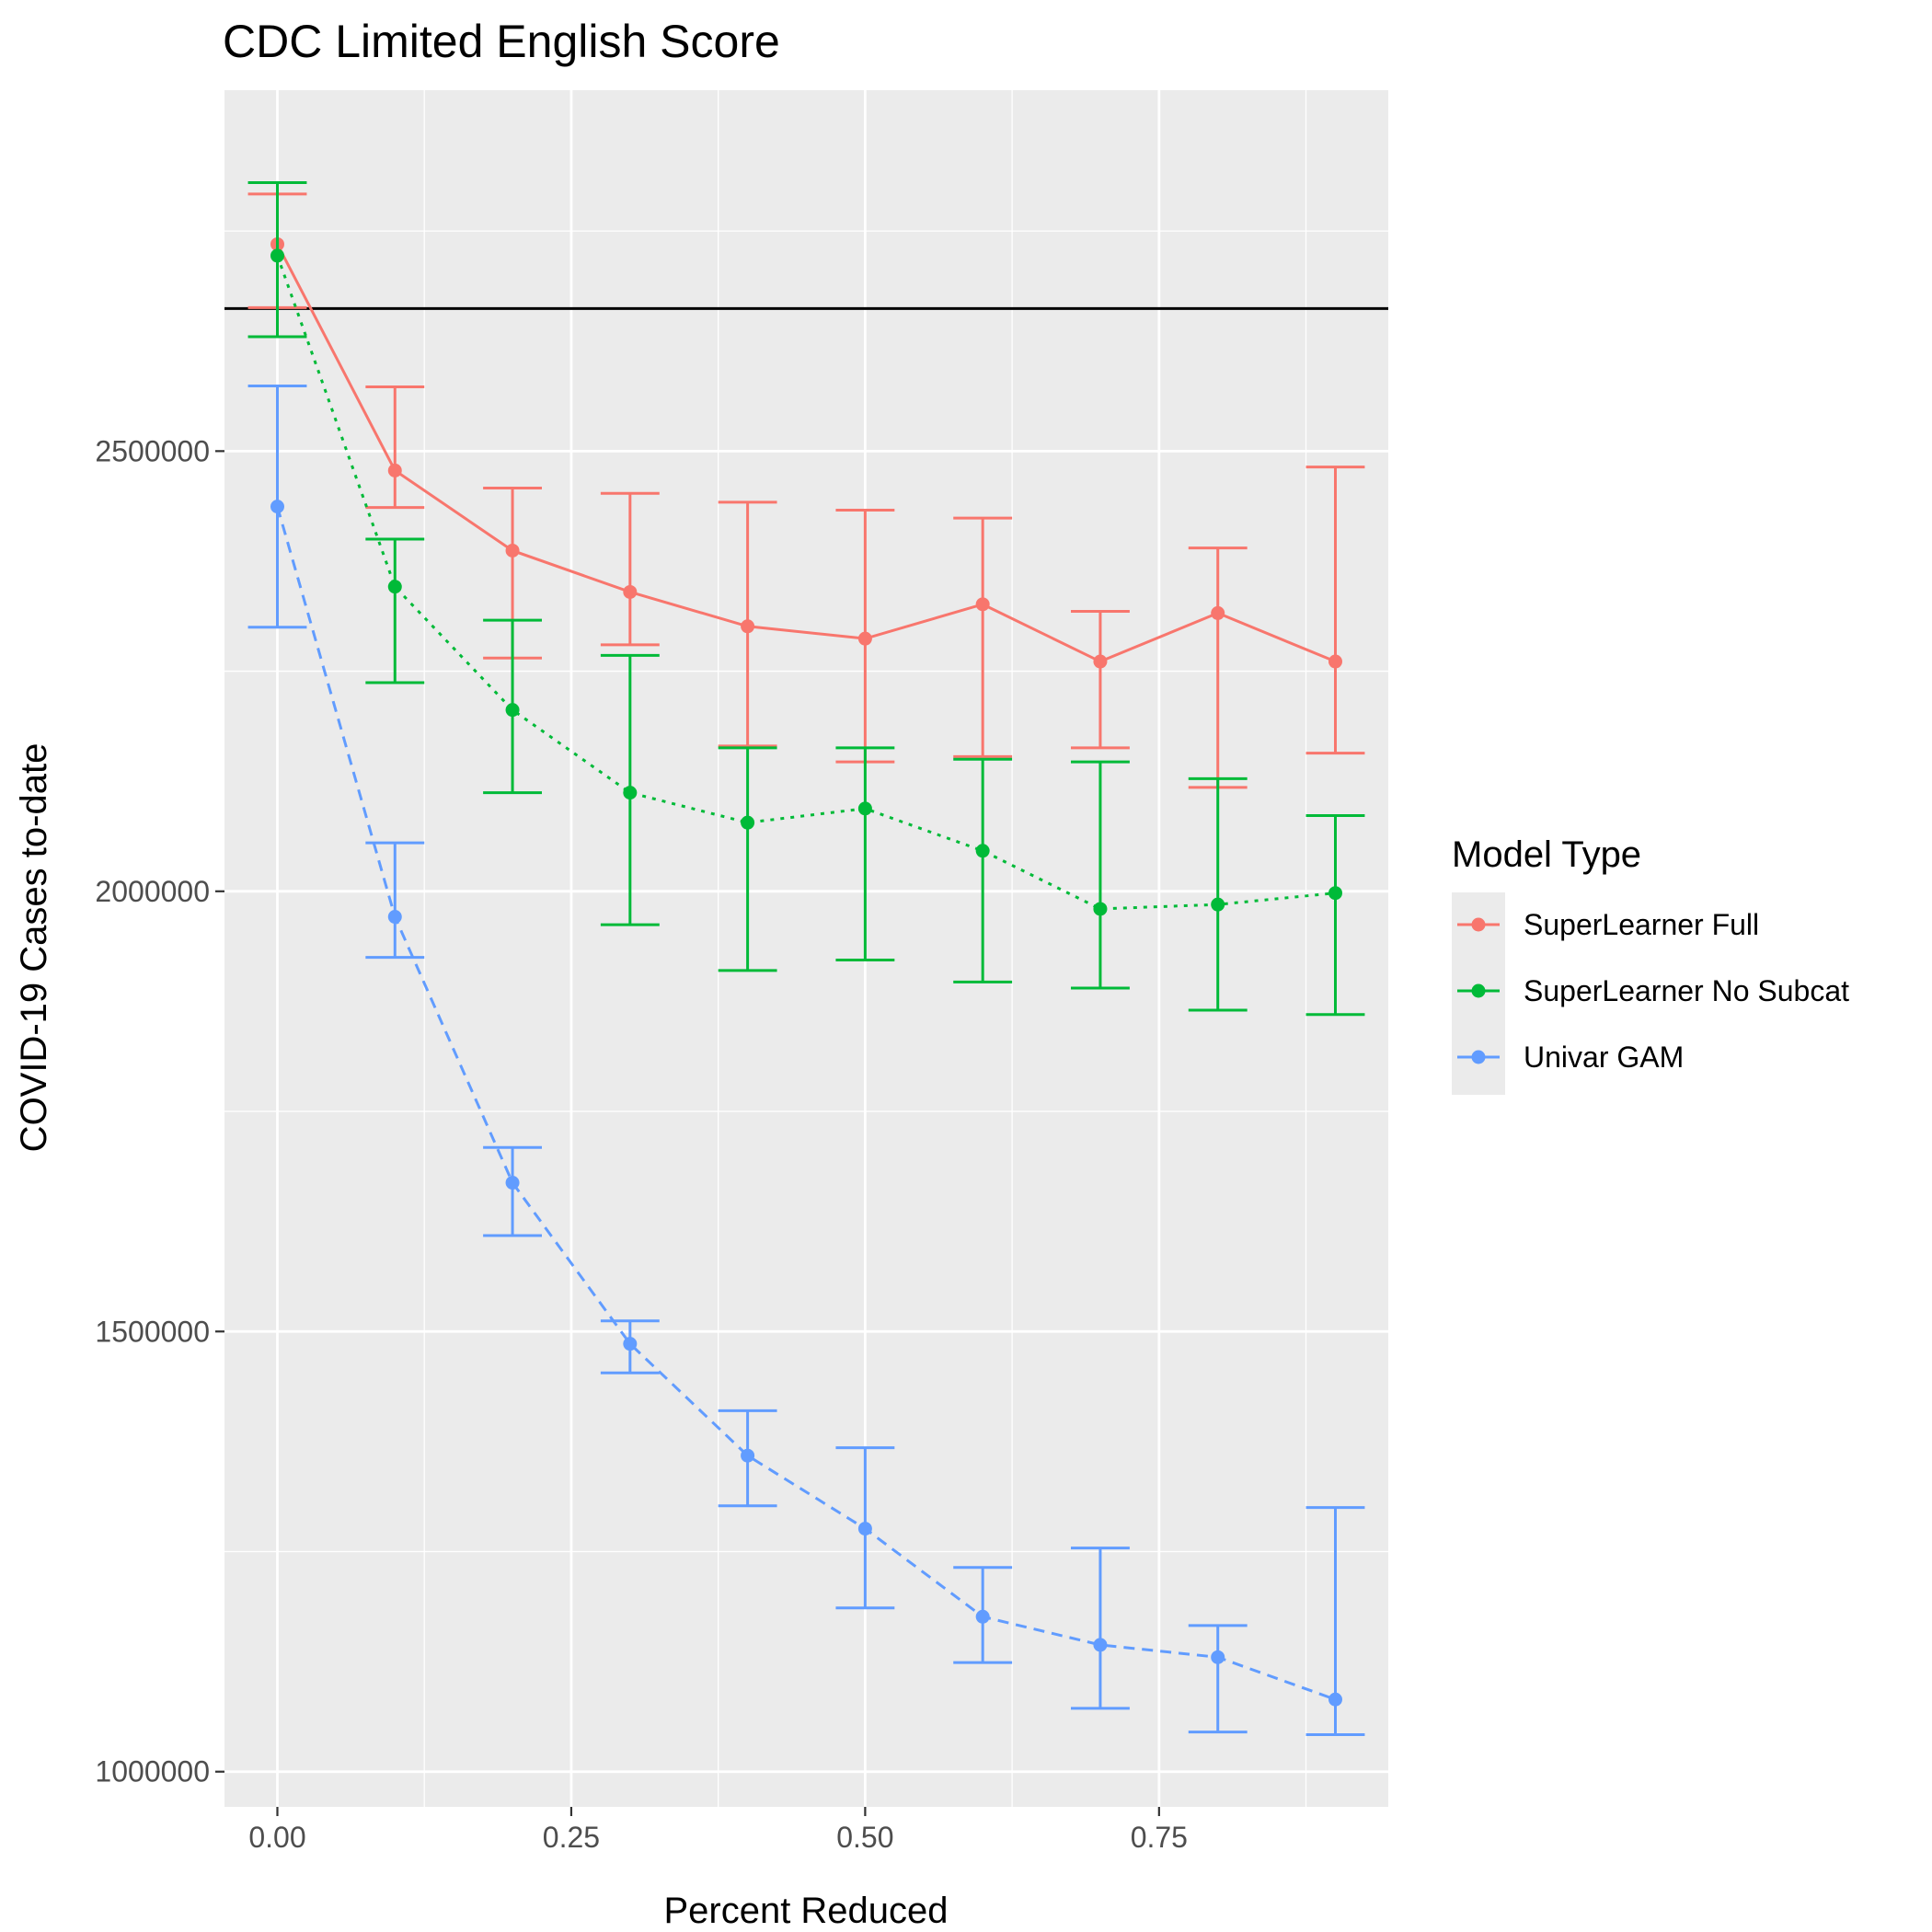  I want to click on legend-item: SuperLearner No Subcat, so click(1653, 991).